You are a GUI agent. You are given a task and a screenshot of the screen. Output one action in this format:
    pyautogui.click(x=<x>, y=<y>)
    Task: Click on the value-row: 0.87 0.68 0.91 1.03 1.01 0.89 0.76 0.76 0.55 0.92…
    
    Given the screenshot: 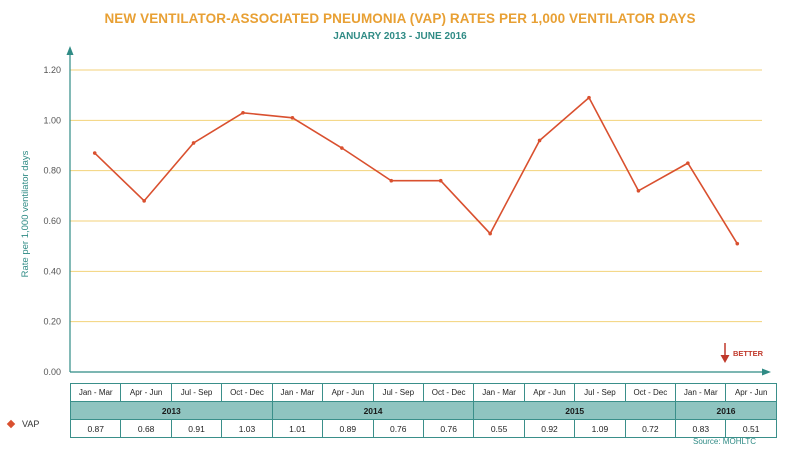 What is the action you would take?
    pyautogui.click(x=423, y=428)
    